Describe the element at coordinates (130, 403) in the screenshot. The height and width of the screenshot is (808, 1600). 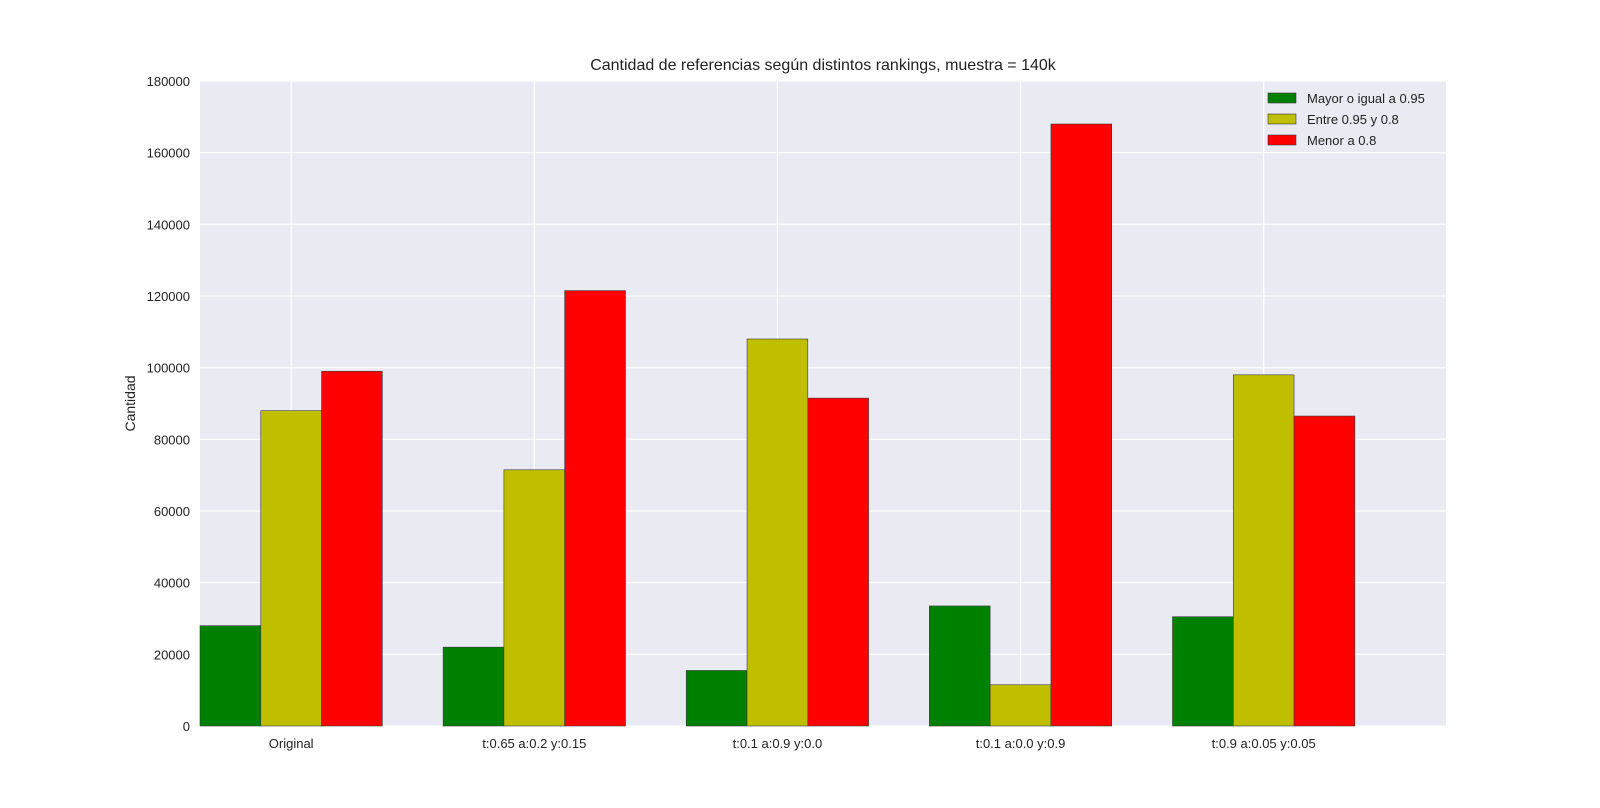
I see `y-axis-label: Cantidad` at that location.